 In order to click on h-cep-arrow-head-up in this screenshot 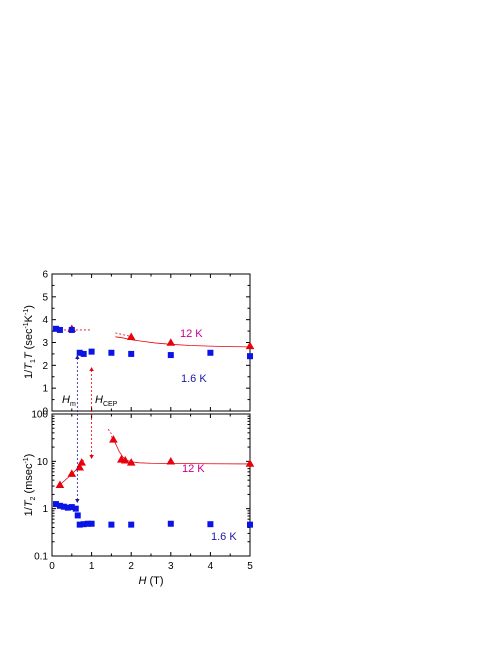, I will do `click(91, 369)`.